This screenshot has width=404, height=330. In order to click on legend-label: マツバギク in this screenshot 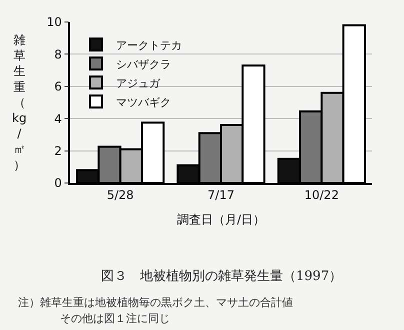, I will do `click(144, 102)`.